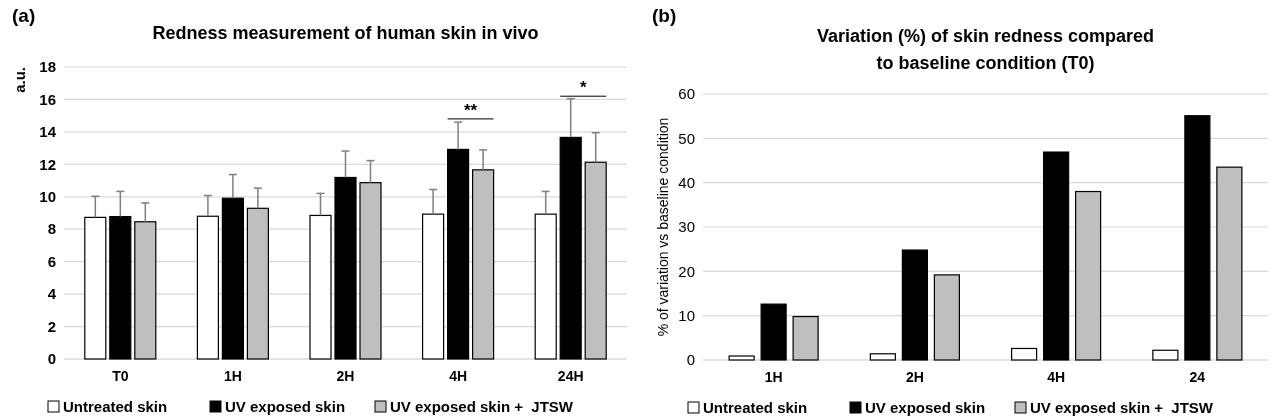 The width and height of the screenshot is (1278, 417). Describe the element at coordinates (20, 80) in the screenshot. I see `y-axis-title: a.u.` at that location.